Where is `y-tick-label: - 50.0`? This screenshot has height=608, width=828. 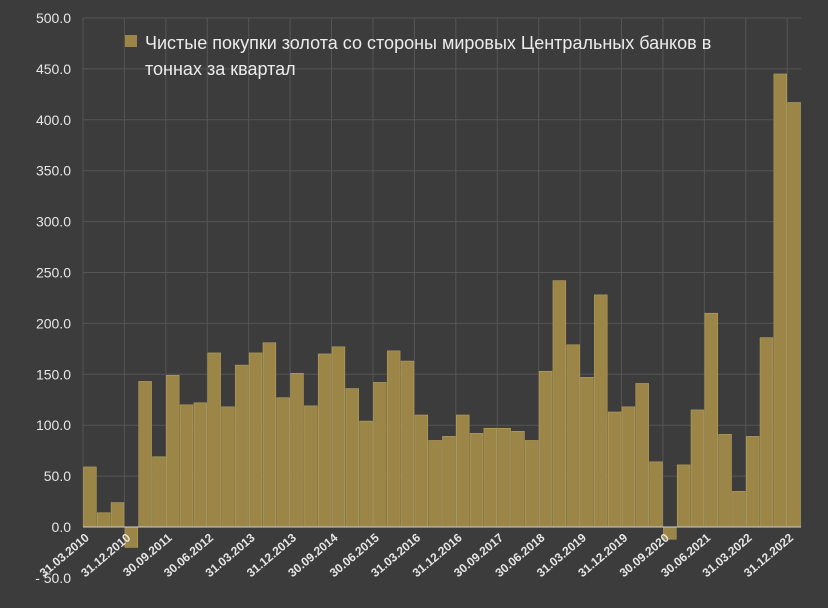
y-tick-label: - 50.0 is located at coordinates (53, 578).